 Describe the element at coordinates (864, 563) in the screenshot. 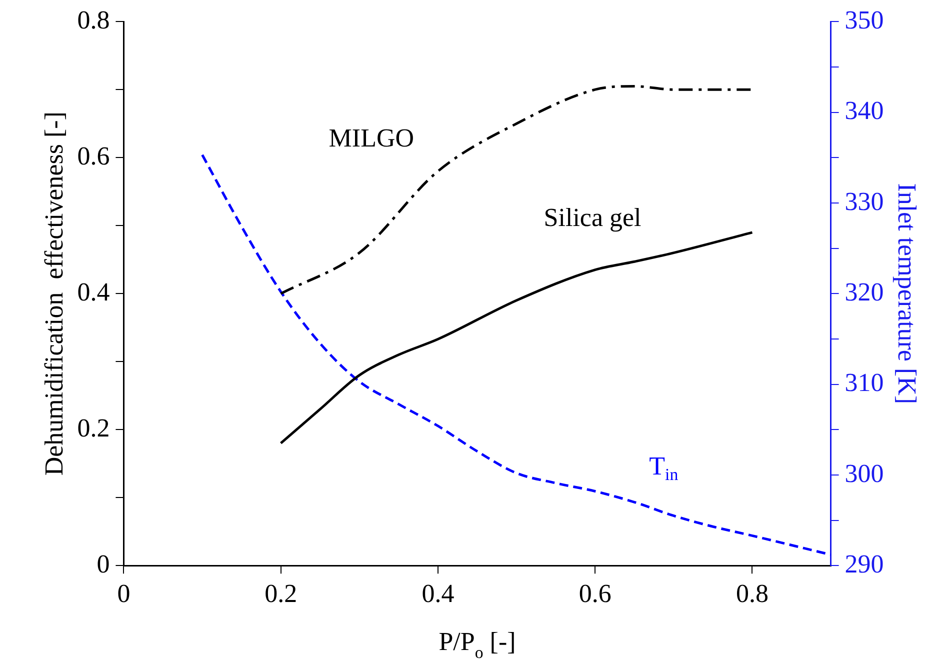

I see `y2-tick-label: 290` at that location.